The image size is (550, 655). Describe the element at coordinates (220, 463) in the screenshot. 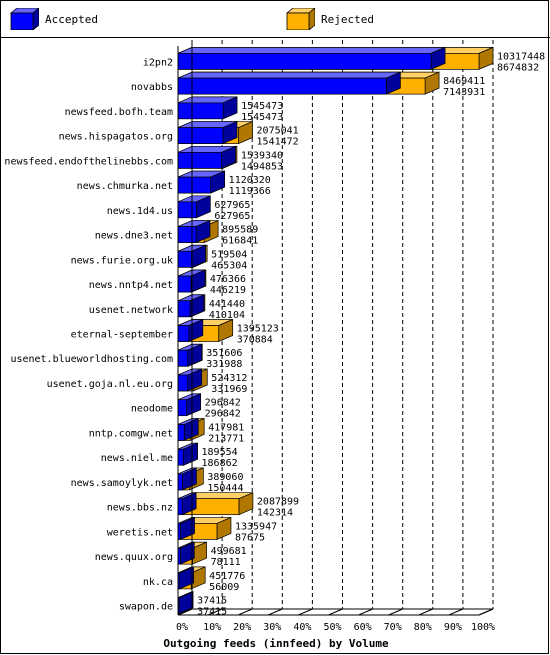

I see `value-label-bottom: 186862` at that location.